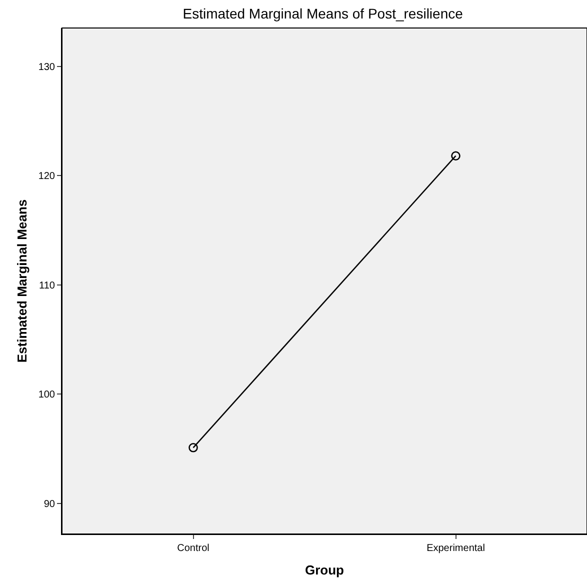 This screenshot has width=587, height=583. I want to click on chart-title: Estimated Marginal Means of Post_resilience, so click(323, 14).